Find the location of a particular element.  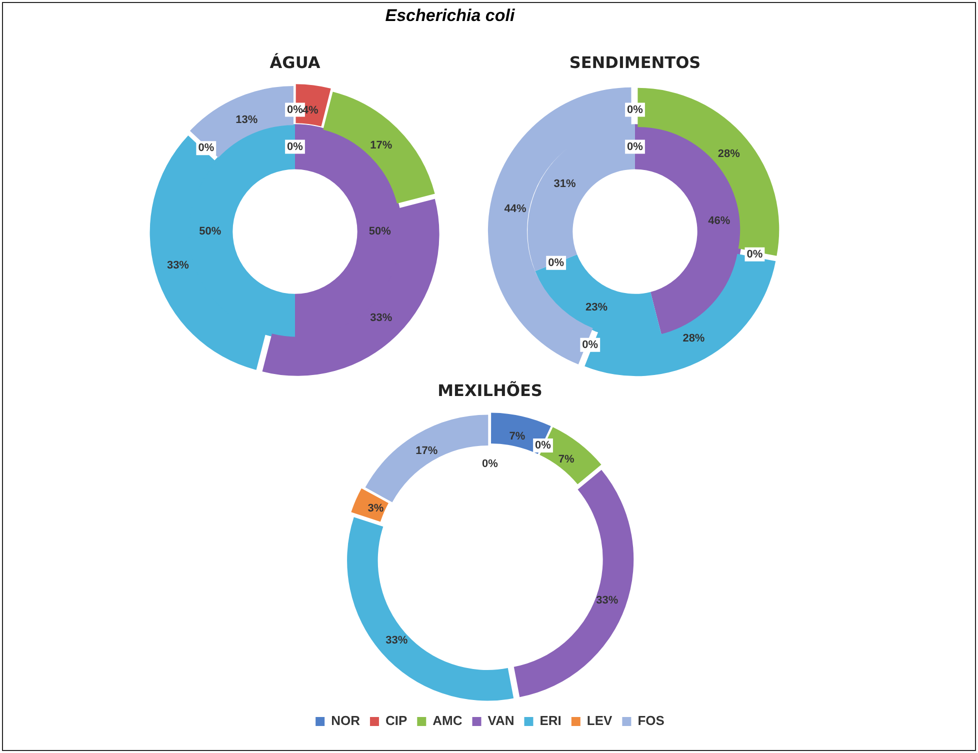

chart-title: SENDIMENTOS is located at coordinates (635, 62).